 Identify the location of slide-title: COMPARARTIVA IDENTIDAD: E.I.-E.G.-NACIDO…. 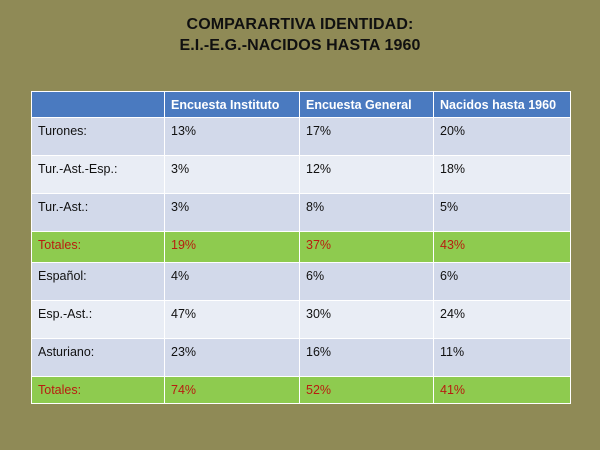
(300, 35).